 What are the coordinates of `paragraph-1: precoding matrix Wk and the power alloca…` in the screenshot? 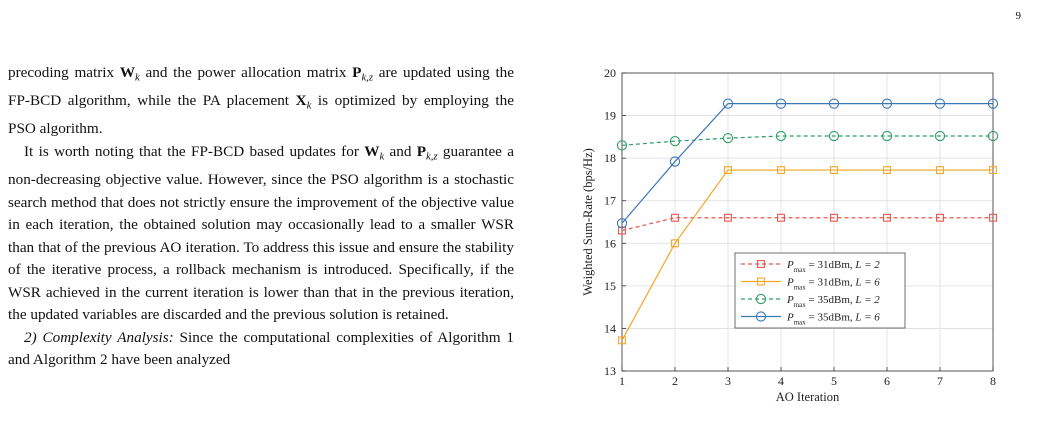 It's located at (261, 101).